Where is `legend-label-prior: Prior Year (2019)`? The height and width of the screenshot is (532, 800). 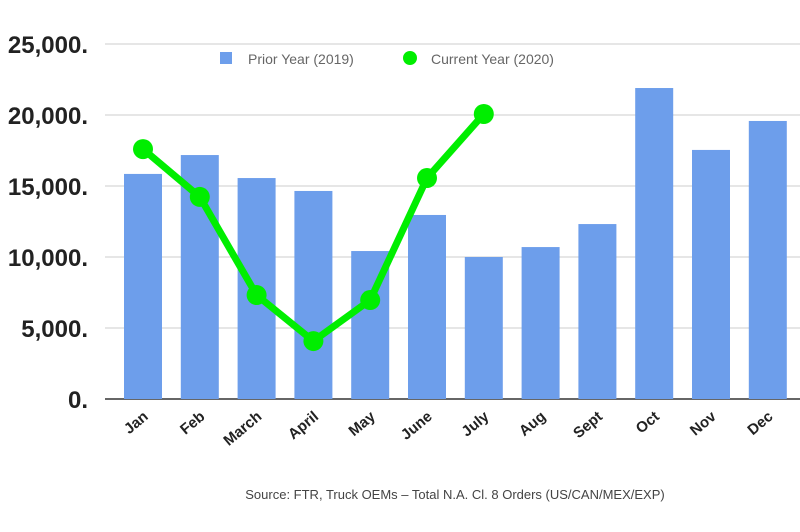 legend-label-prior: Prior Year (2019) is located at coordinates (301, 59).